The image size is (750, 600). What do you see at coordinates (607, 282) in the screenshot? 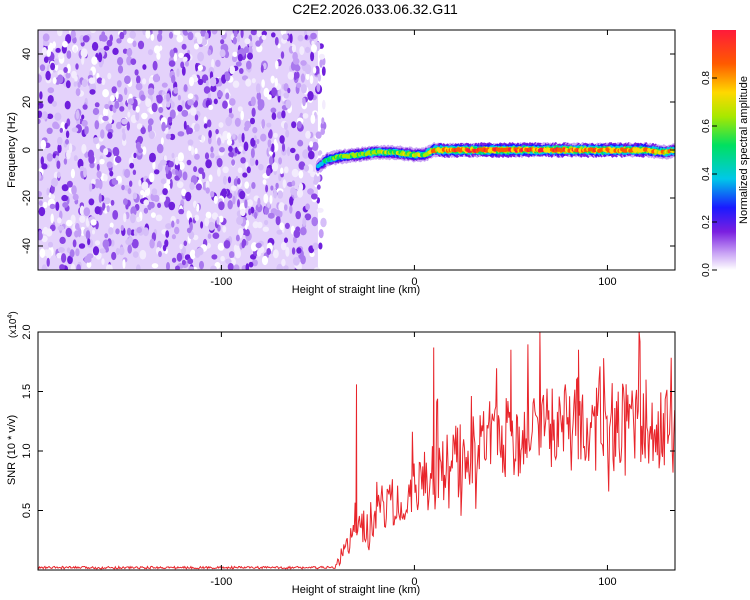
I see `top-x-tick-label: 100` at bounding box center [607, 282].